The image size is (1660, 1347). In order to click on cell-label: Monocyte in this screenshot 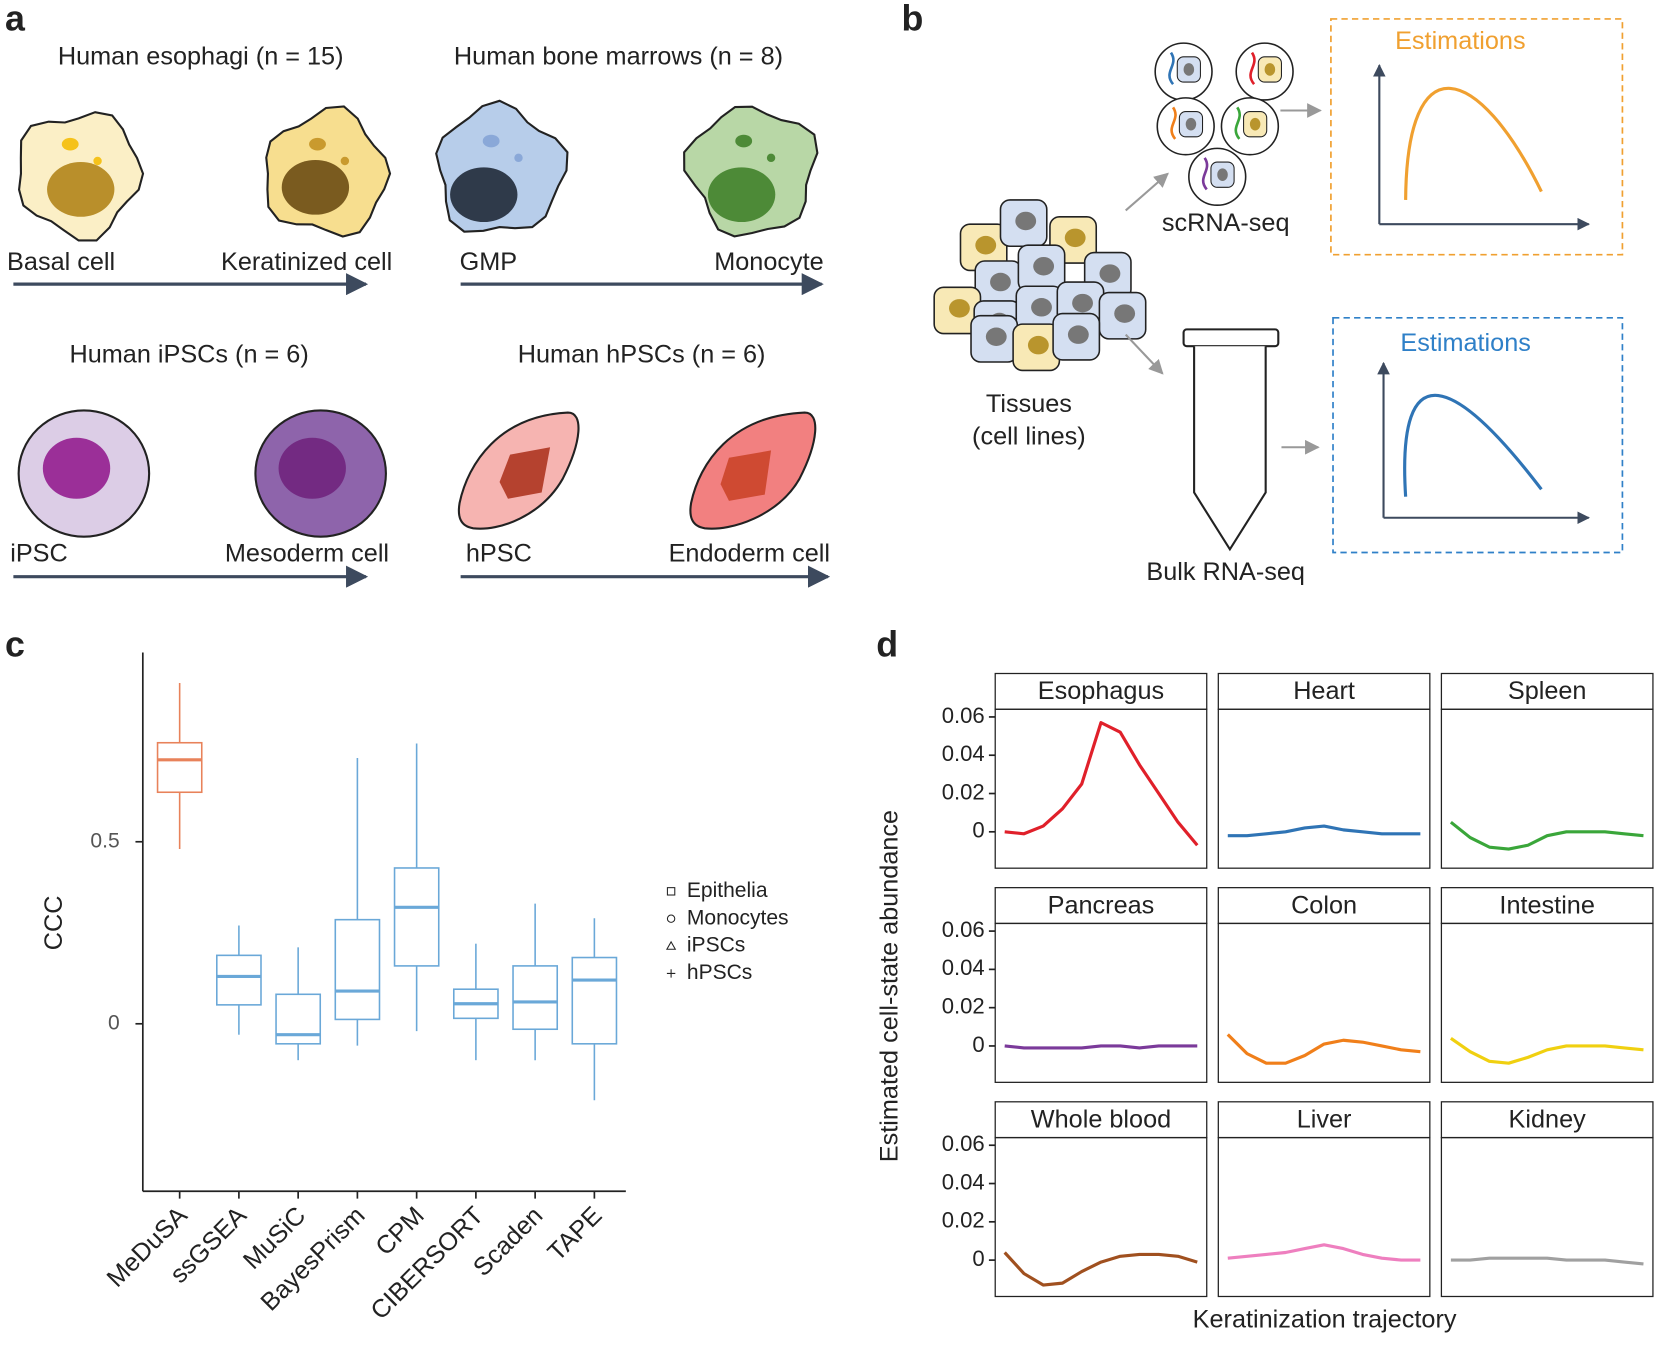, I will do `click(768, 262)`.